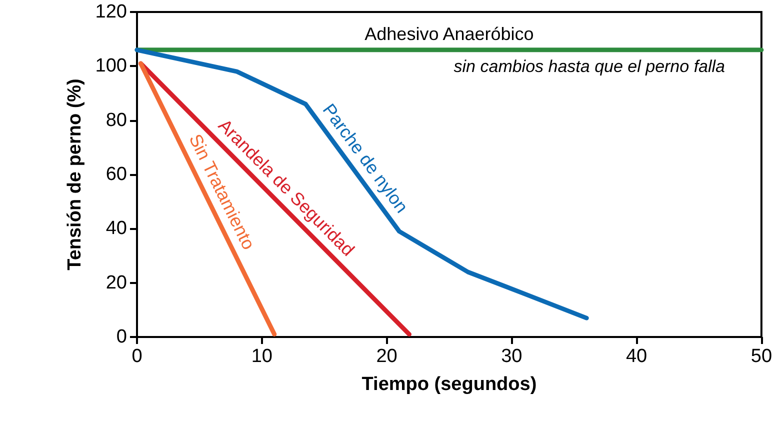 The image size is (775, 426). I want to click on x-tick-label: 40, so click(637, 356).